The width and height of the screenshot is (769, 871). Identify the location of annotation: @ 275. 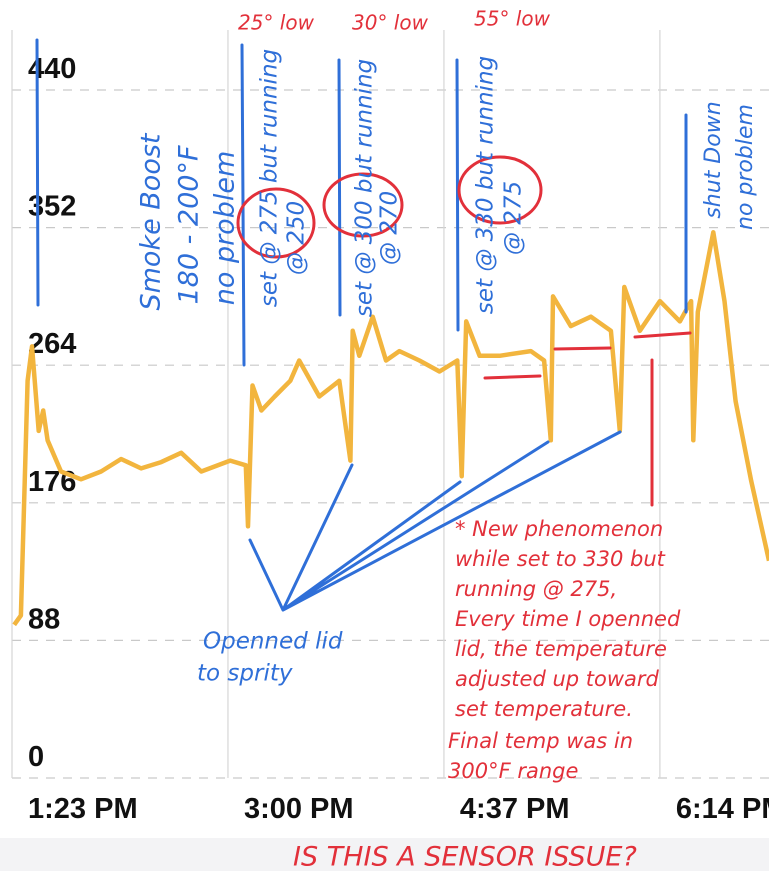
(514, 218).